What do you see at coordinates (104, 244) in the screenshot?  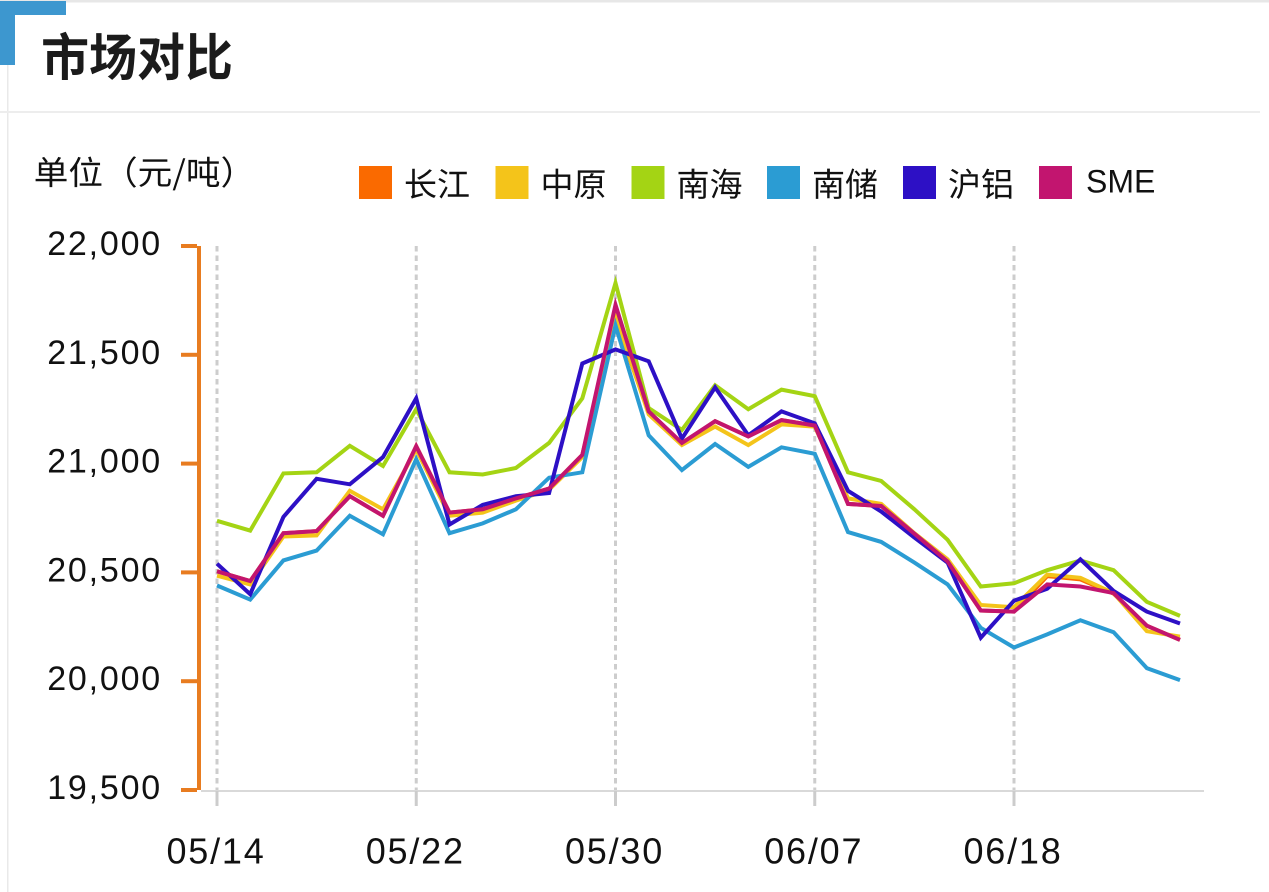 I see `svg-text: 22,000` at bounding box center [104, 244].